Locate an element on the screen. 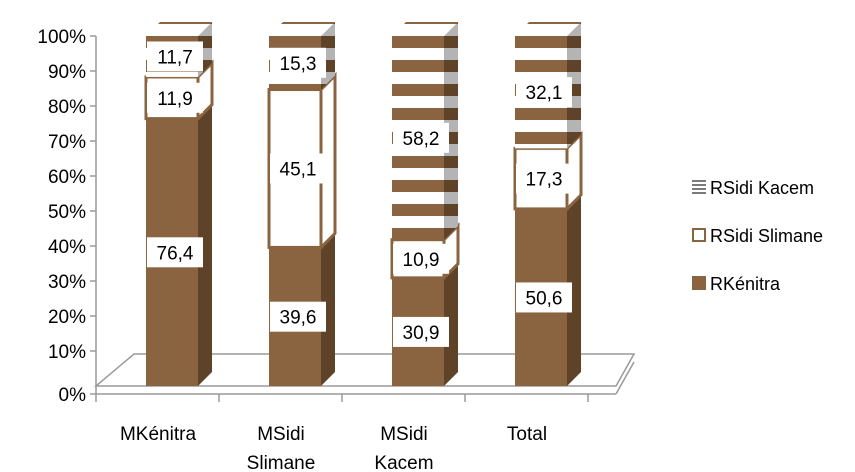  data-label: 58,2 is located at coordinates (421, 137).